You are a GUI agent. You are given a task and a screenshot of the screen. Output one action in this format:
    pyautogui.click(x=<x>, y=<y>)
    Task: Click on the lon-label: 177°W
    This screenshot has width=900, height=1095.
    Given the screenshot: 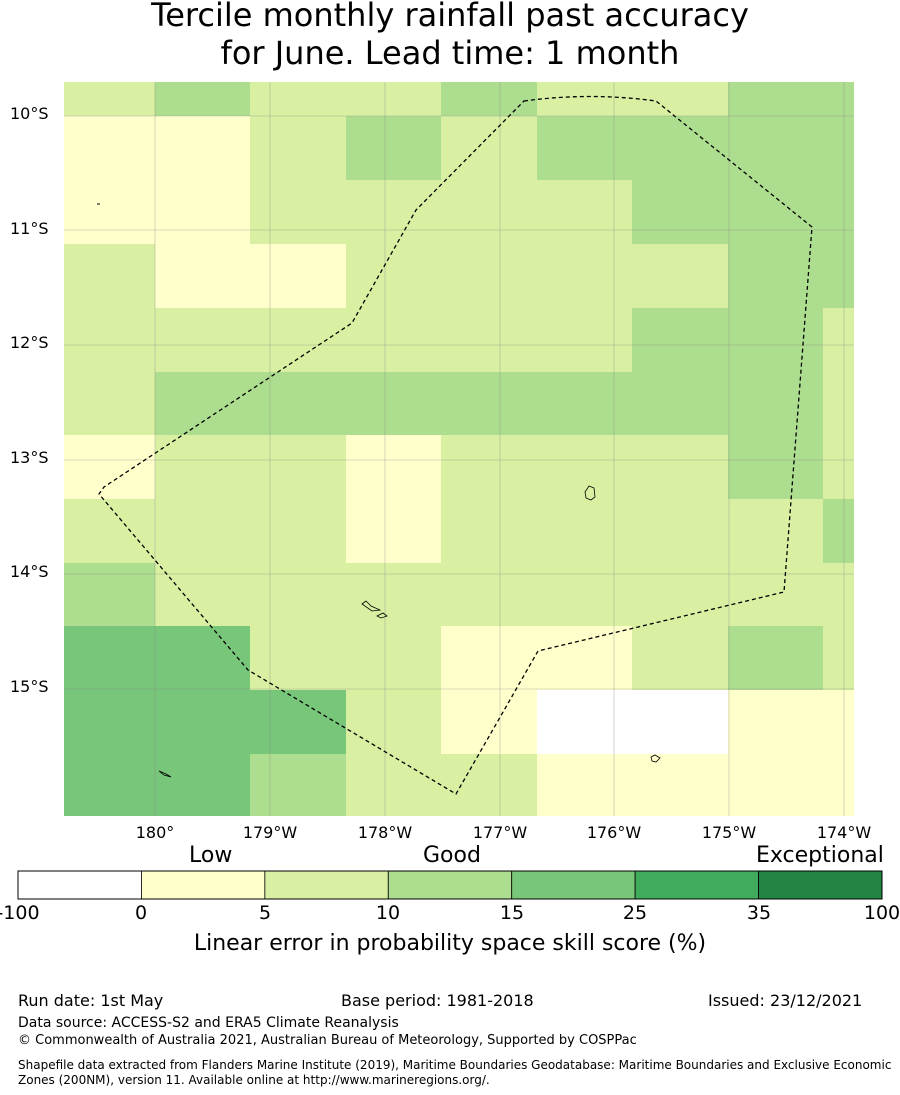 What is the action you would take?
    pyautogui.click(x=500, y=832)
    